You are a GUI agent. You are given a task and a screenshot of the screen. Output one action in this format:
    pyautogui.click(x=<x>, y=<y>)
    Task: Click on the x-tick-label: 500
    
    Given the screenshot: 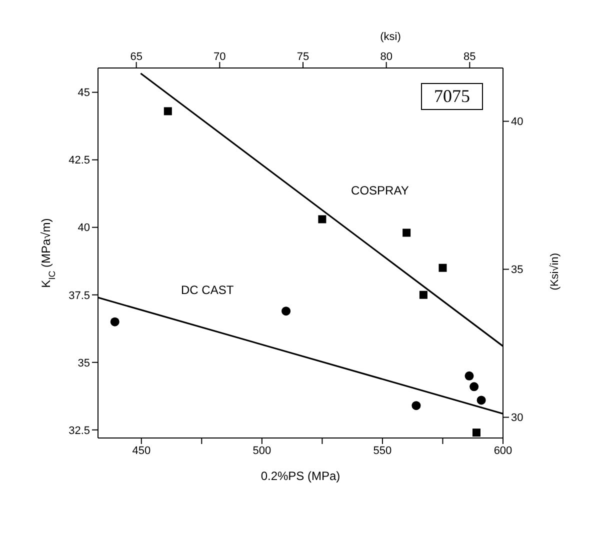 What is the action you would take?
    pyautogui.click(x=262, y=450)
    